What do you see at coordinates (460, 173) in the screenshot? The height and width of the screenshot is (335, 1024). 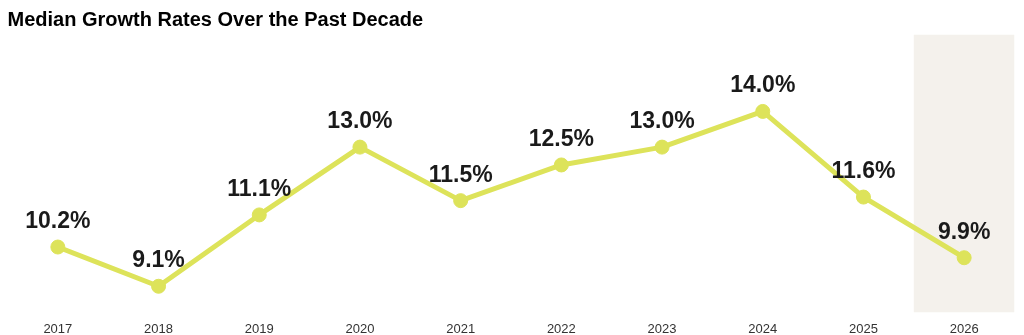 I see `data-label: 11.5%` at bounding box center [460, 173].